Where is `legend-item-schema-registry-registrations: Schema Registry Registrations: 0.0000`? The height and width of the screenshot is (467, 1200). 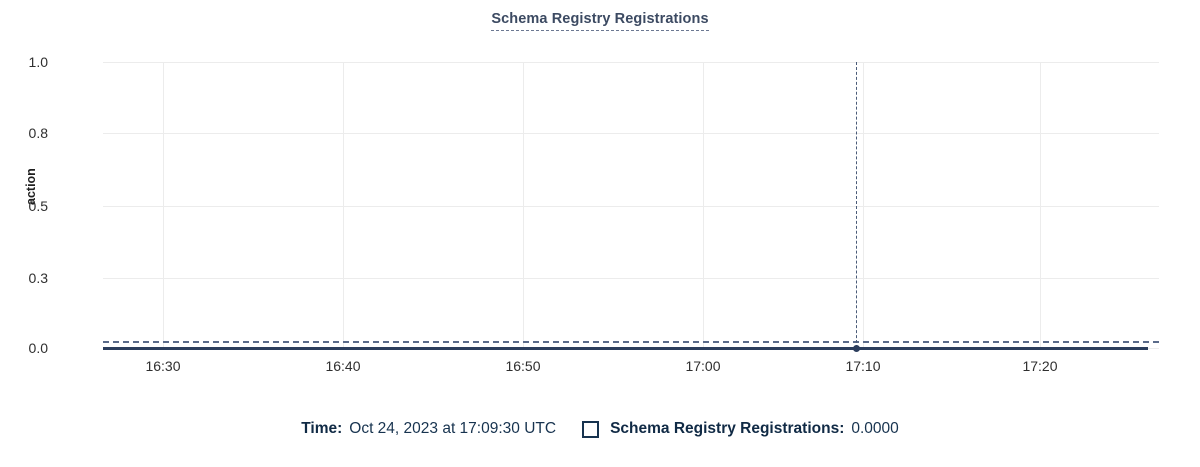
legend-item-schema-registry-registrations: Schema Registry Registrations: 0.0000 is located at coordinates (740, 429).